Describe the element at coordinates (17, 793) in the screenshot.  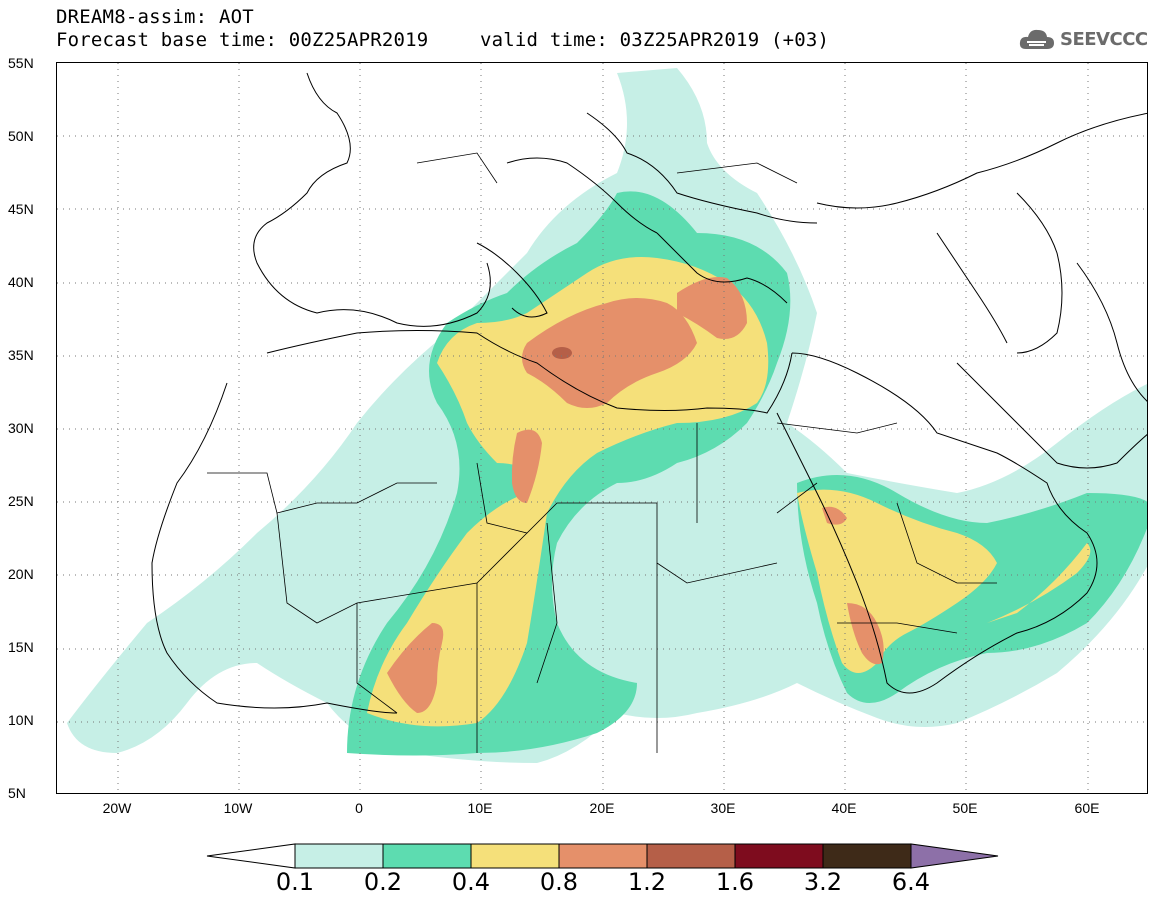
I see `lat-label-5n: 5N` at that location.